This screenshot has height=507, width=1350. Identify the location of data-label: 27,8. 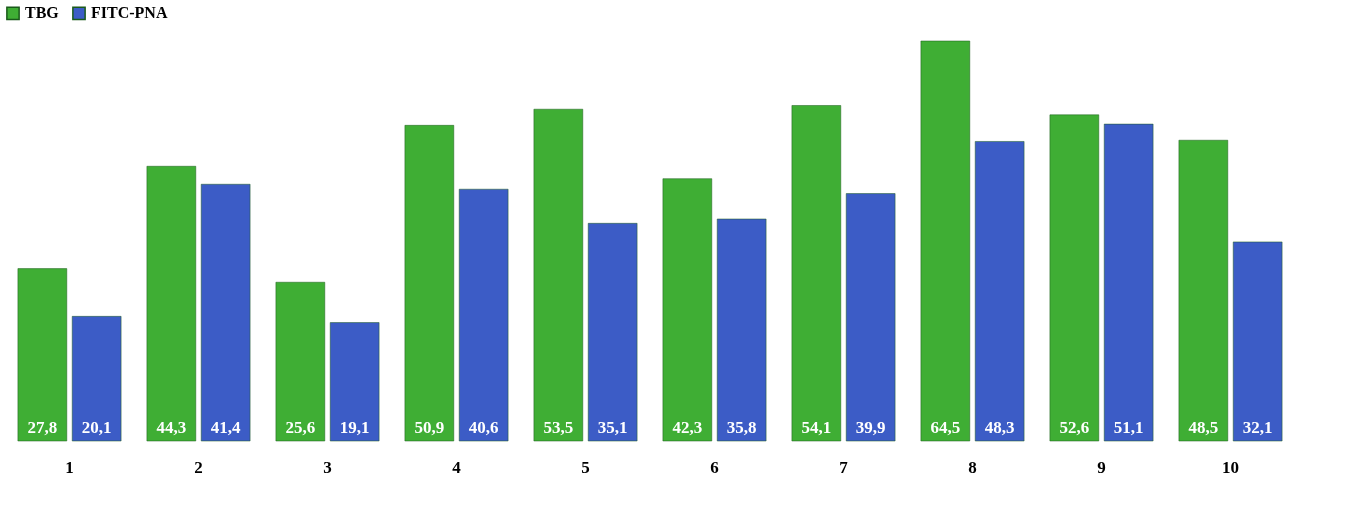
(42, 427).